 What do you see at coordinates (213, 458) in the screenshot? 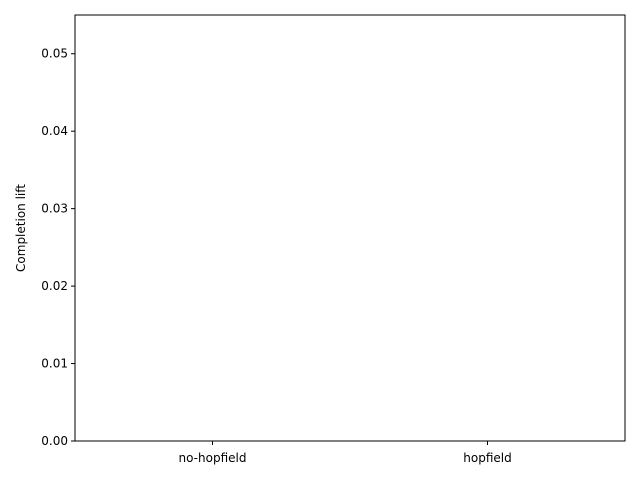
I see `x-tick-label: no-hopfield` at bounding box center [213, 458].